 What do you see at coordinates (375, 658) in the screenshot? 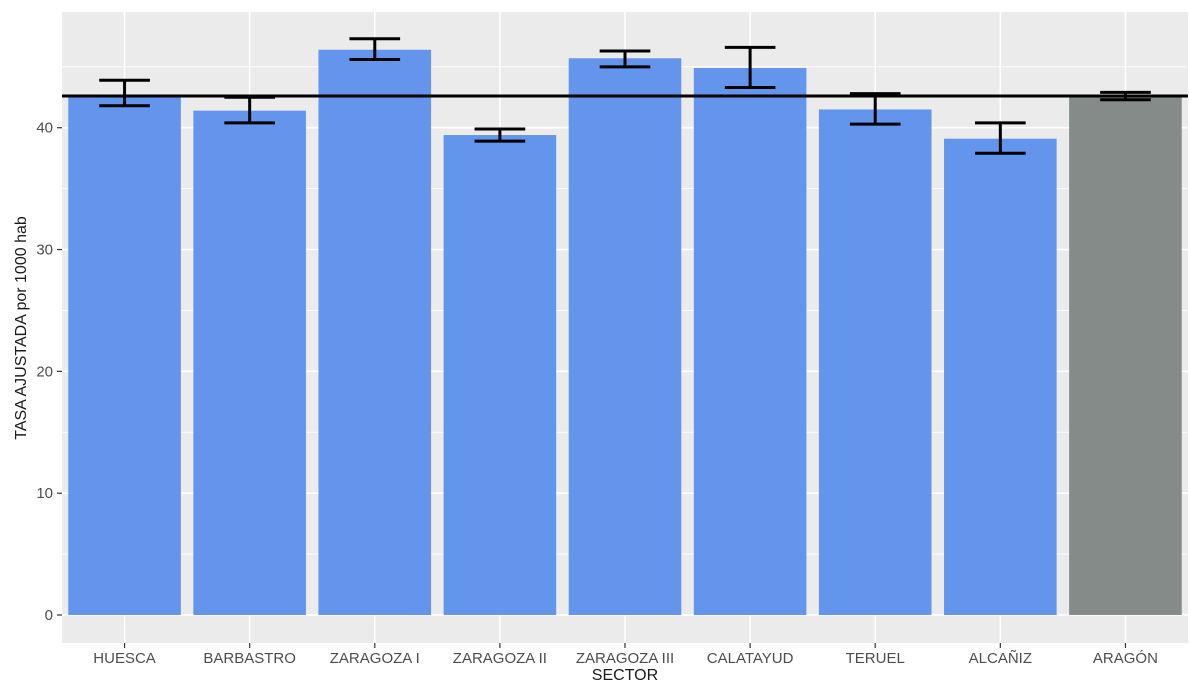
I see `x-tick-label: ZARAGOZA I` at bounding box center [375, 658].